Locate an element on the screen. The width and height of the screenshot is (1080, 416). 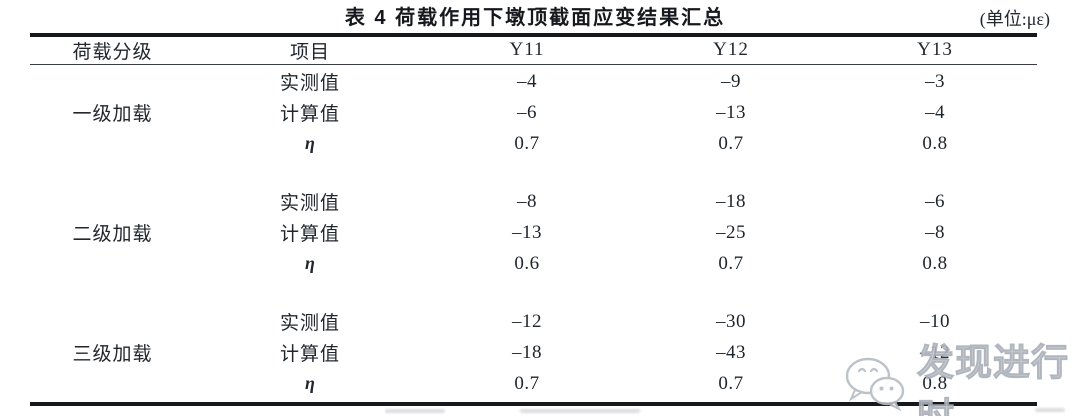
title-bar: 表 4 荷载作用下墩顶截面应变结果汇总 (单位:με) is located at coordinates (540, 18).